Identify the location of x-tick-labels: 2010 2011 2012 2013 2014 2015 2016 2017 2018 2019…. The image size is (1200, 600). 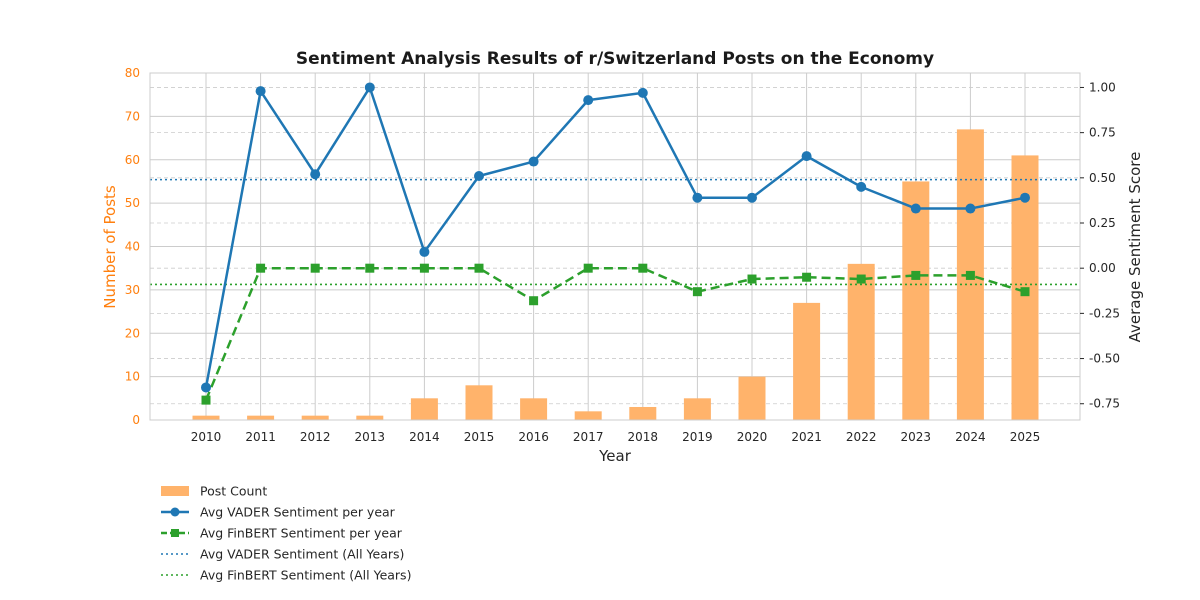
(616, 437).